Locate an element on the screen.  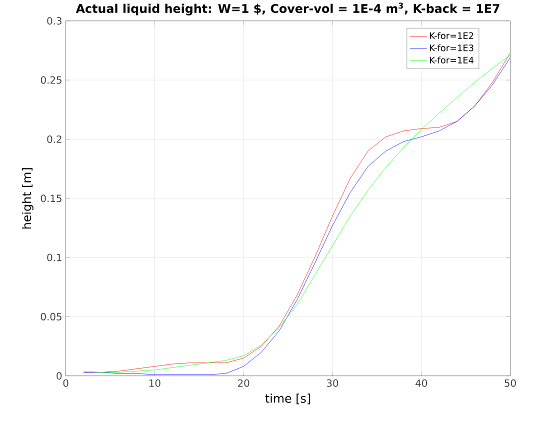
chart-title: Actual liquid height: W=1 $, Cover-vol = 1E-4 m$^{3}$, K-back = 1E7 is located at coordinates (288, 9).